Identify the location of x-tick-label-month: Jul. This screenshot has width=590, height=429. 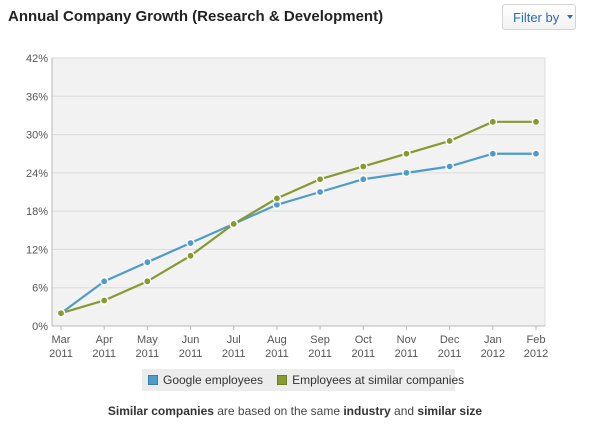
(234, 340).